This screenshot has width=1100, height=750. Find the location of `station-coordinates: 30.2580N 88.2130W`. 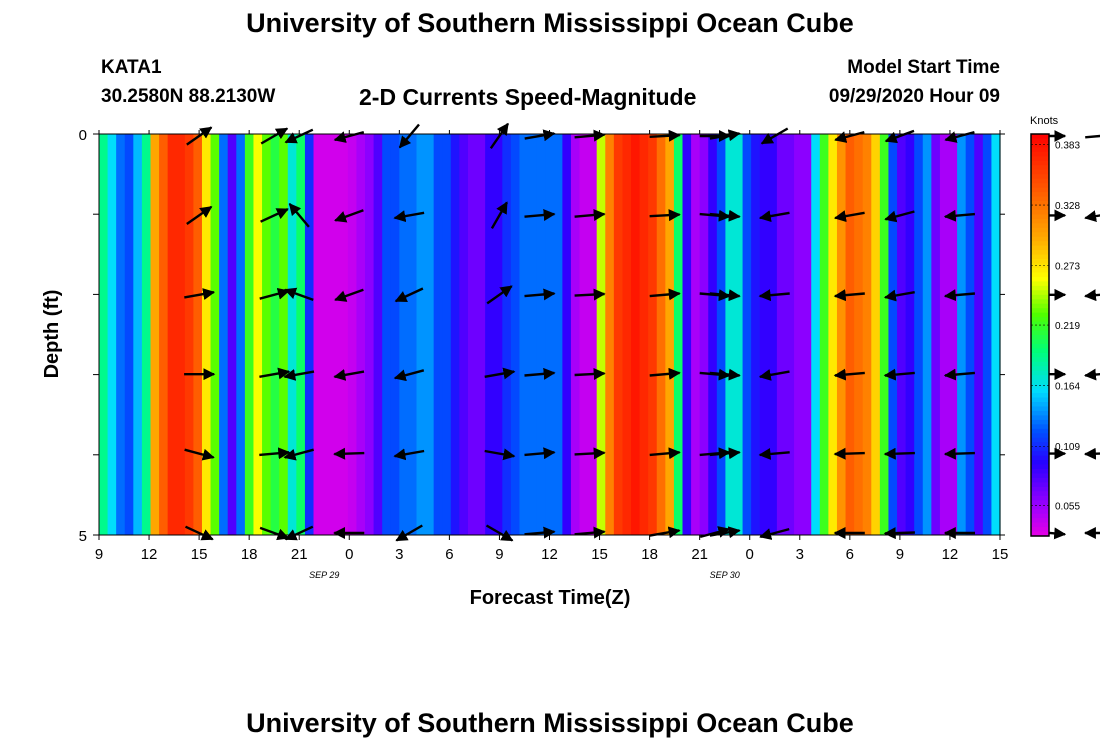

station-coordinates: 30.2580N 88.2130W is located at coordinates (188, 96).